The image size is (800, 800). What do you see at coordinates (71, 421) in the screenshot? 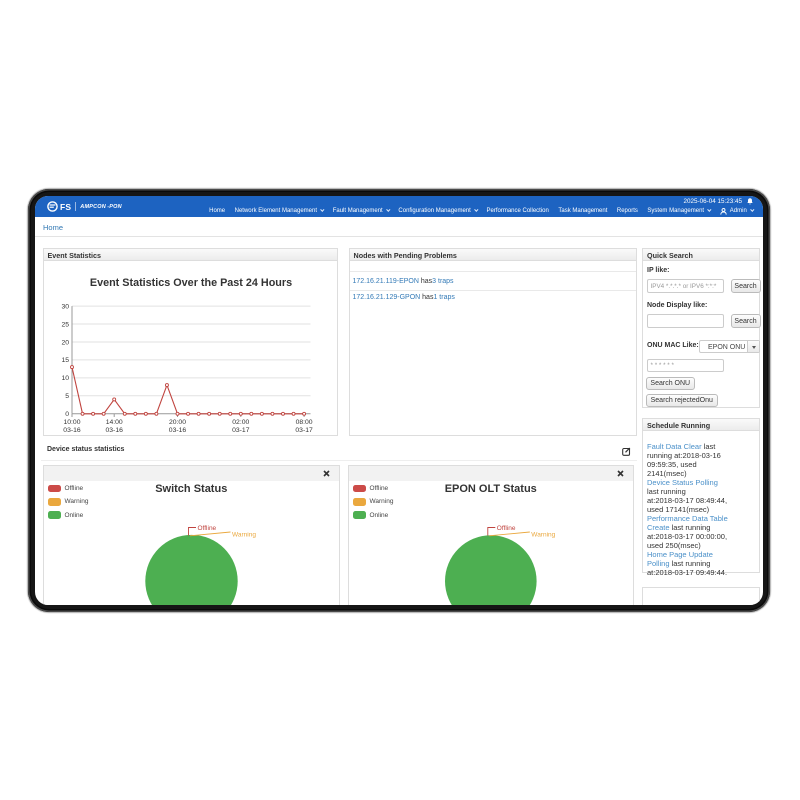
I see `svg-text: 10:00` at bounding box center [71, 421].